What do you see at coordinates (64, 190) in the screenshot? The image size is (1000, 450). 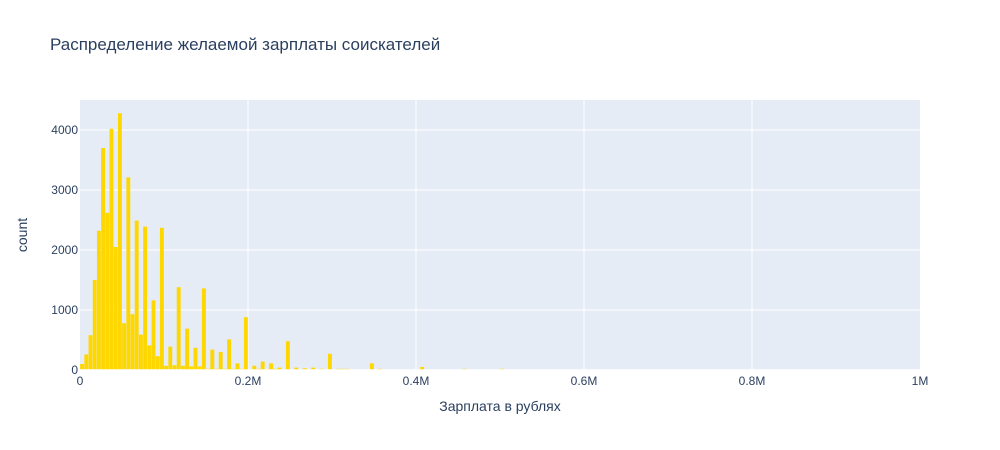 I see `y-tick-label: 3000` at bounding box center [64, 190].